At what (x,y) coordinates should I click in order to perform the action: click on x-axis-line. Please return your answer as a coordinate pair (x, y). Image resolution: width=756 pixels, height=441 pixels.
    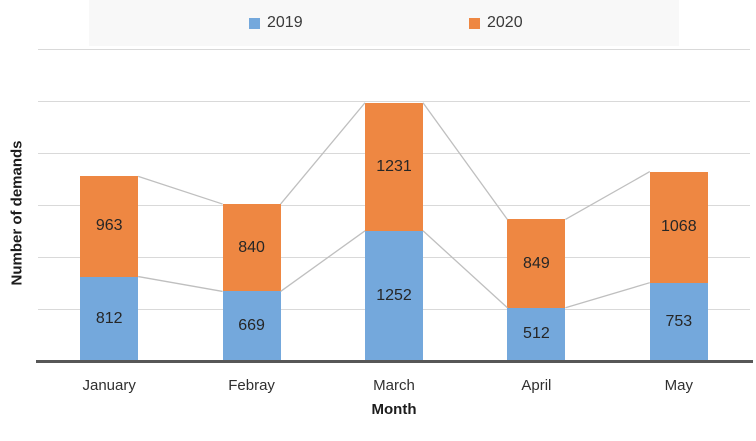
    Looking at the image, I should click on (394, 361).